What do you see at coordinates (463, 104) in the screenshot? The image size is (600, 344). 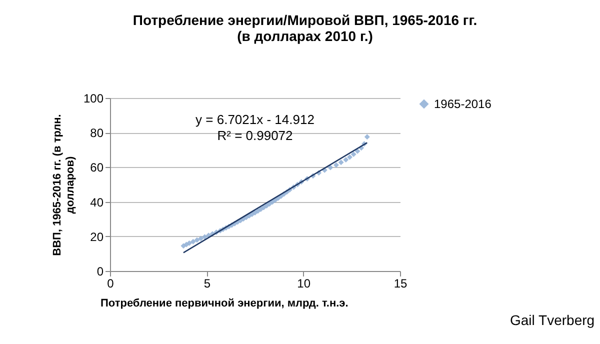 I see `legend-label: 1965-2016` at bounding box center [463, 104].